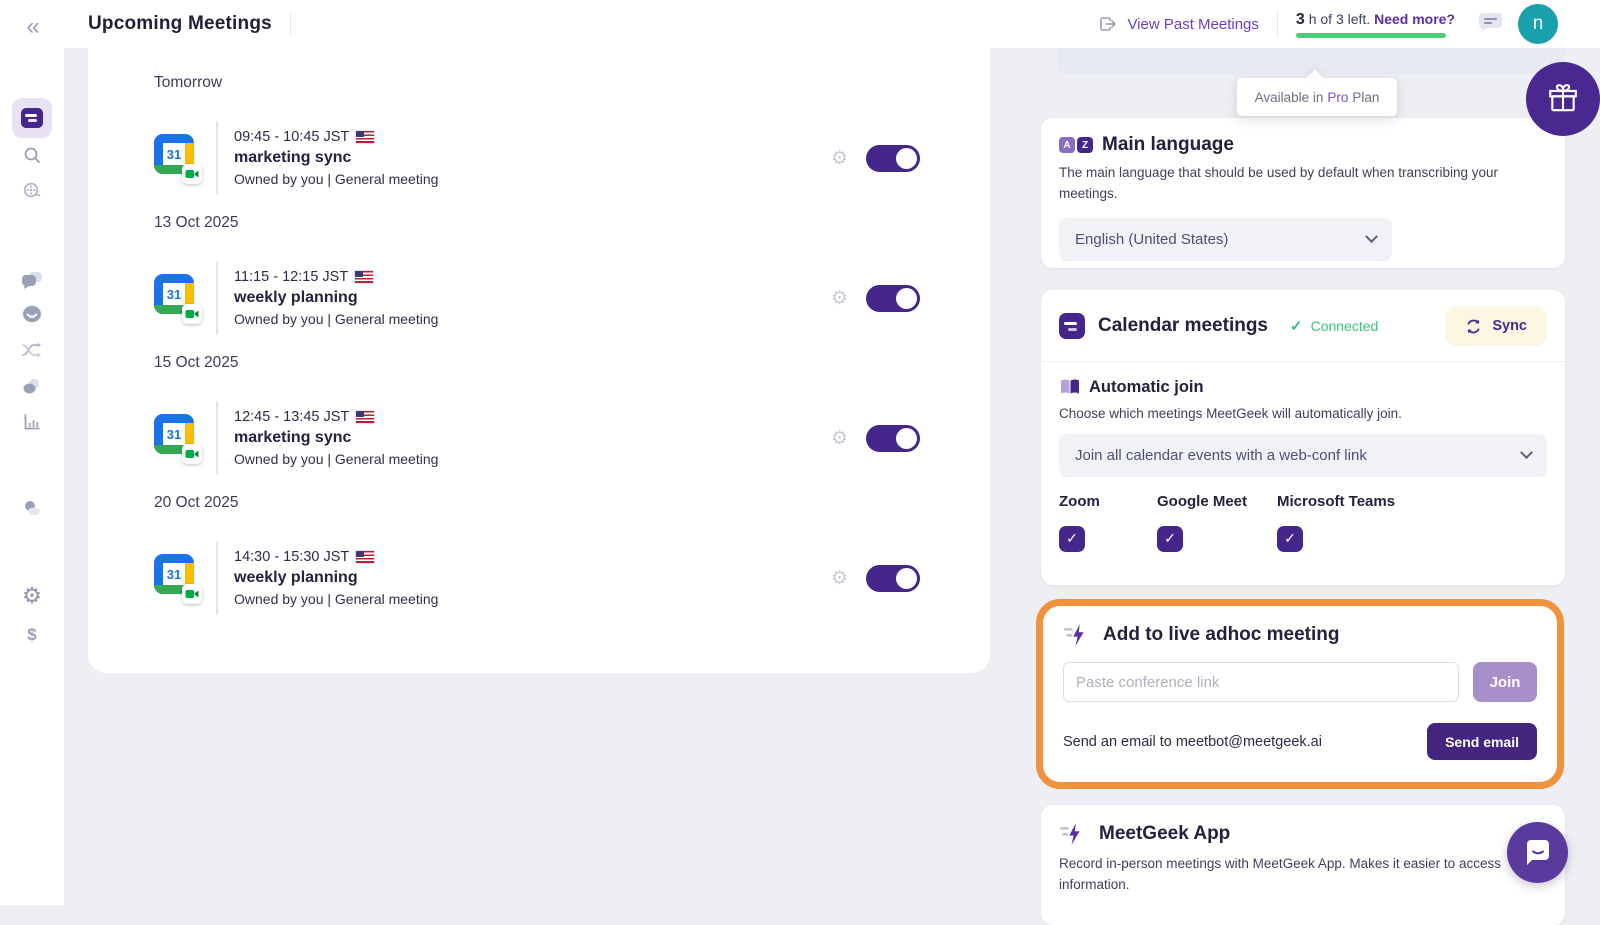 The image size is (1600, 925). I want to click on sidebar-item-analytics, so click(32, 422).